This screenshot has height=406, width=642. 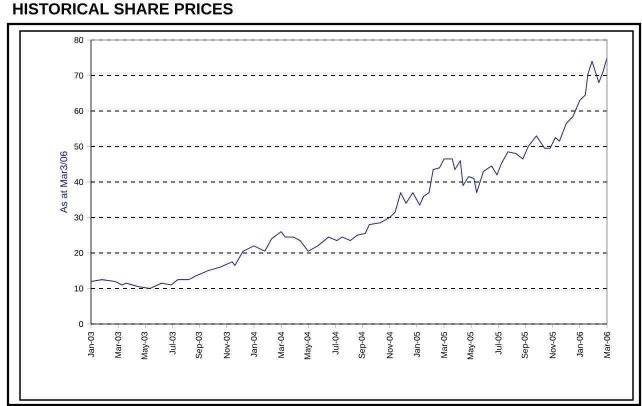 What do you see at coordinates (444, 345) in the screenshot?
I see `x-tick-label: Mar-05` at bounding box center [444, 345].